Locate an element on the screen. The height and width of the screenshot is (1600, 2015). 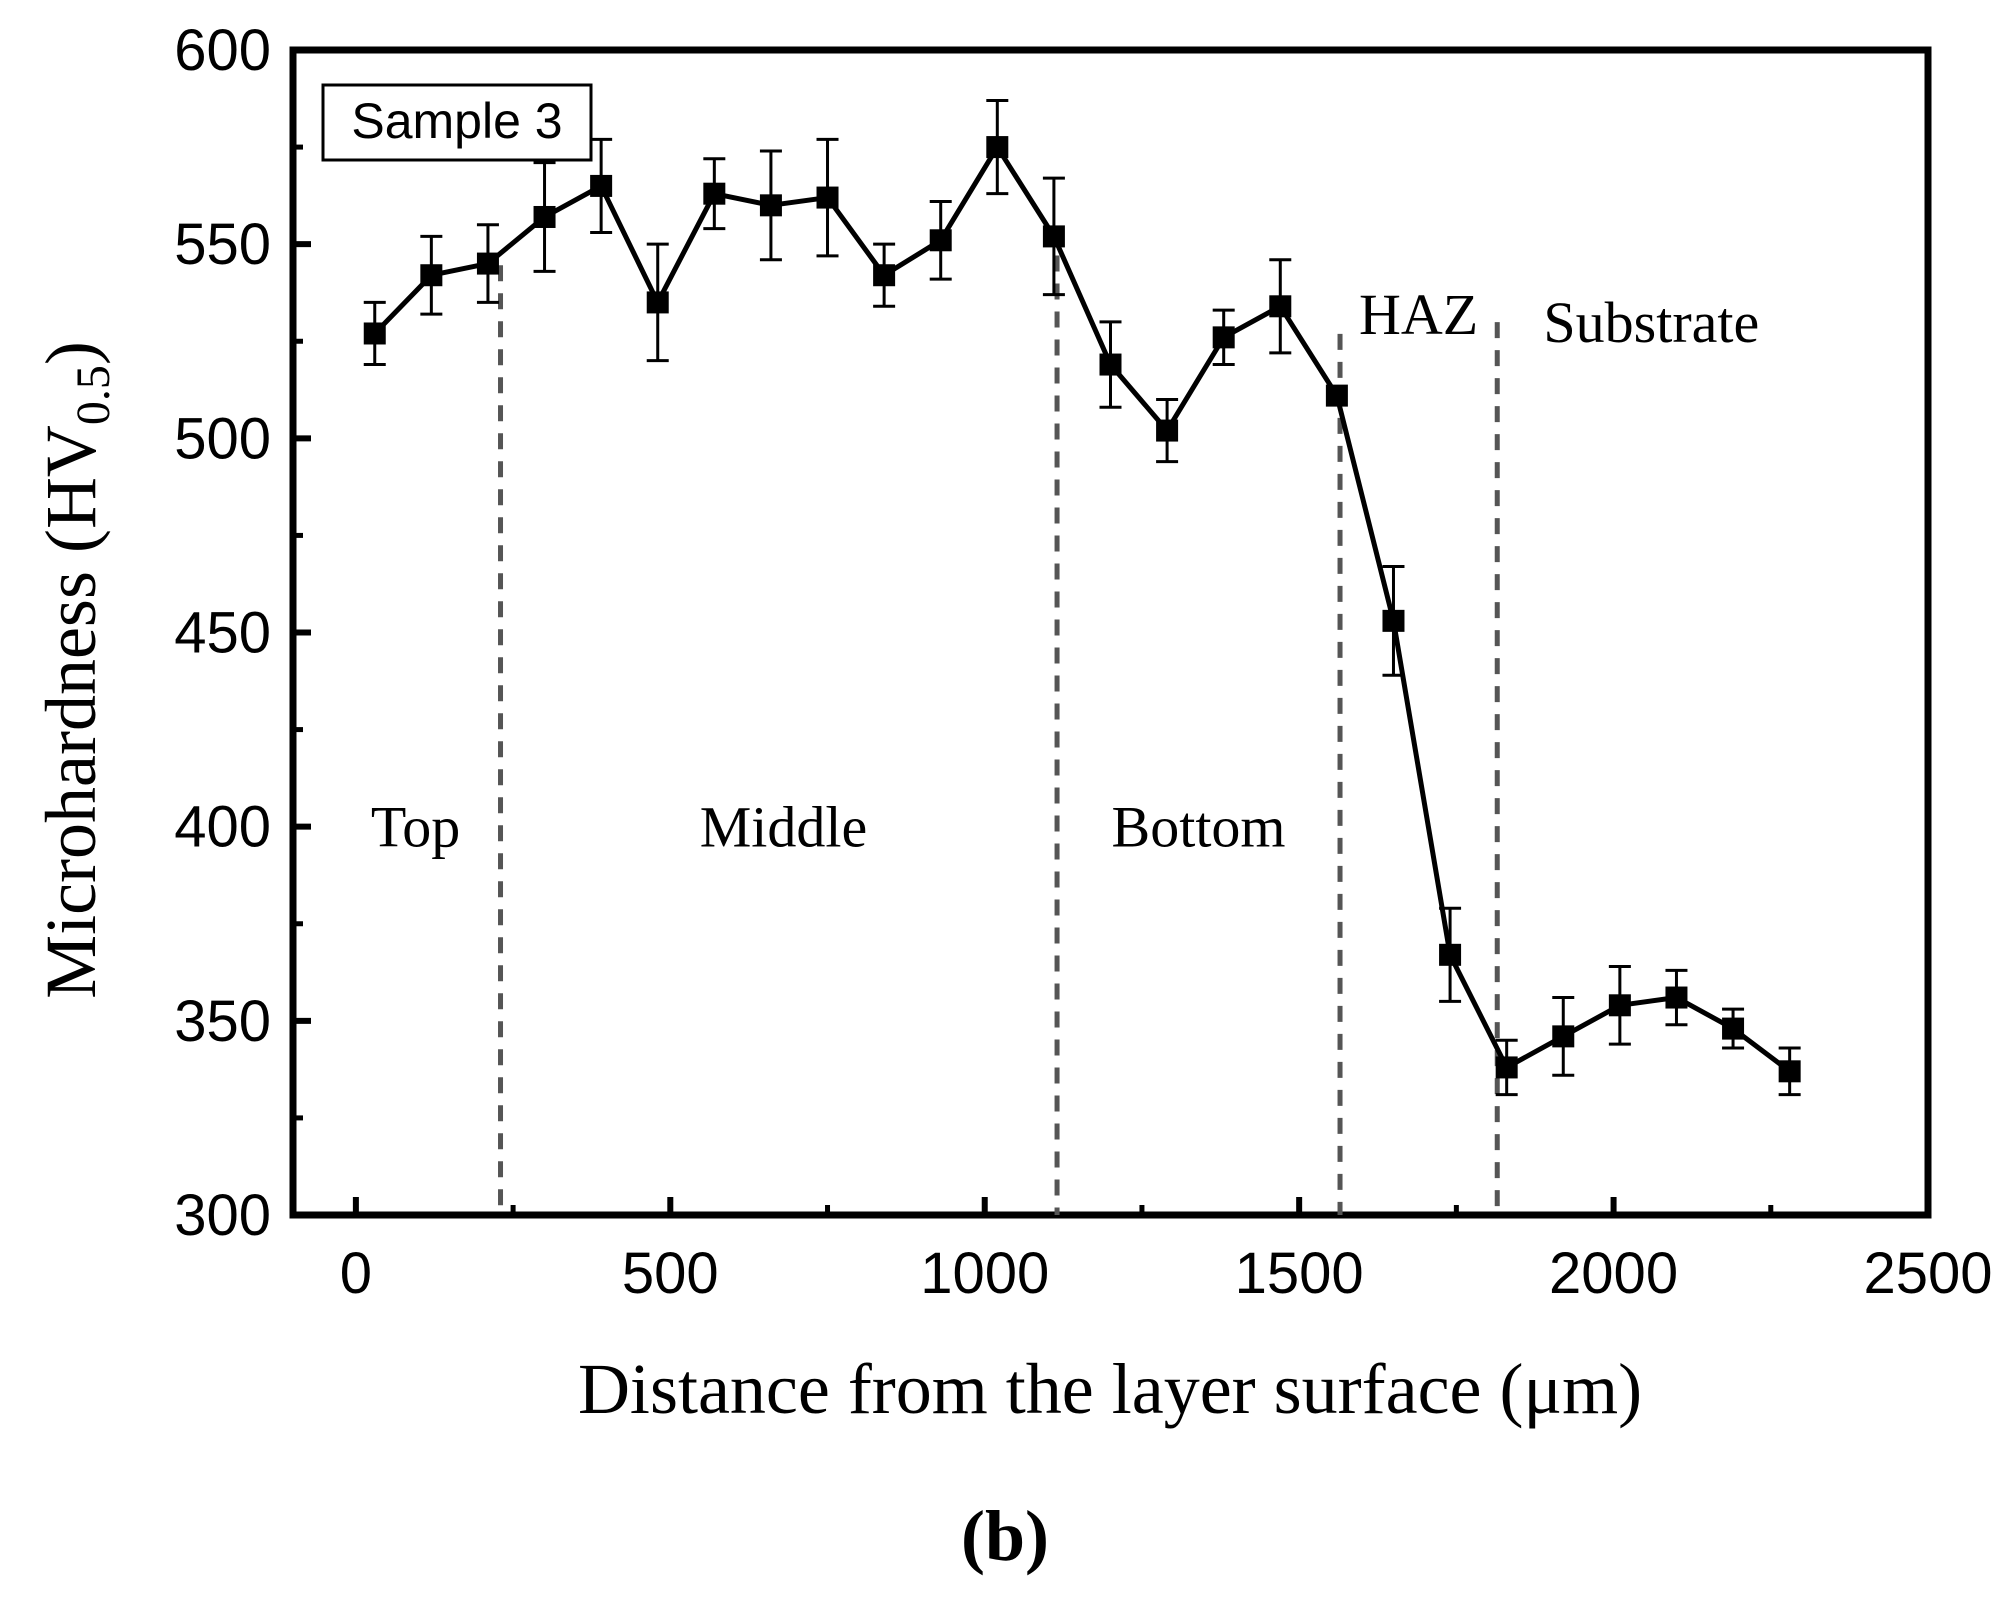
panel-label: (b) is located at coordinates (1005, 1536).